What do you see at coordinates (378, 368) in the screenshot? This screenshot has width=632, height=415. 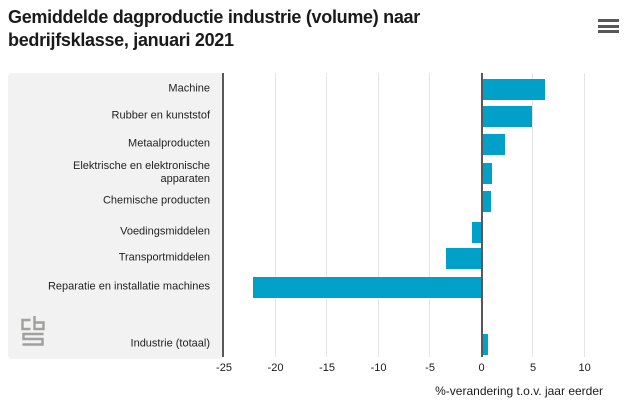 I see `x-tick-label: -10` at bounding box center [378, 368].